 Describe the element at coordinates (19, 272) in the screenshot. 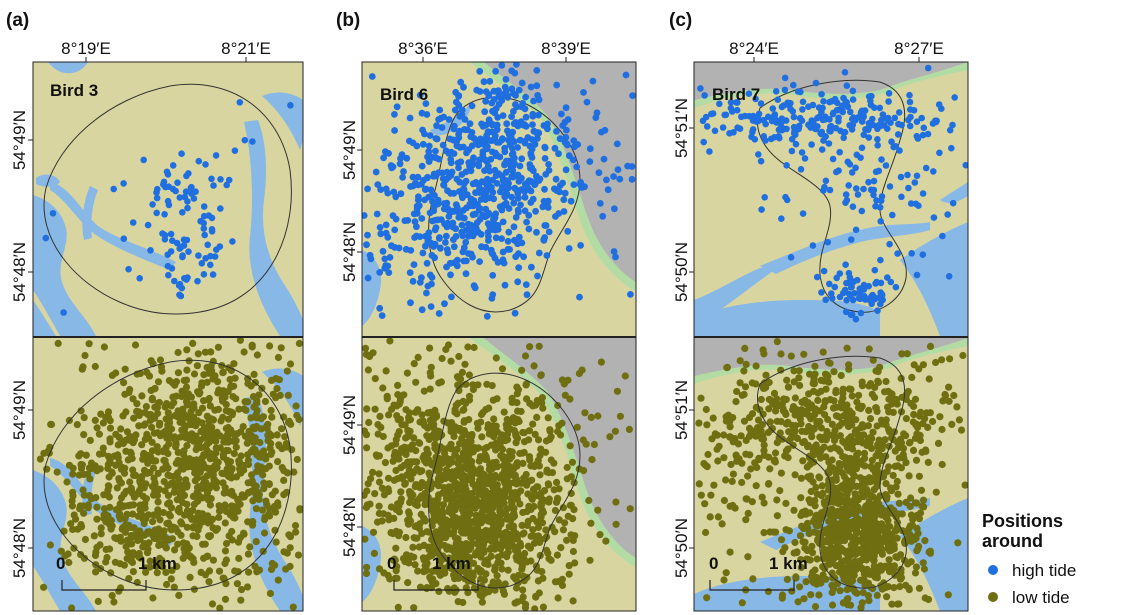

I see `panel-a-y-tick-top-2: 54°48′N` at that location.